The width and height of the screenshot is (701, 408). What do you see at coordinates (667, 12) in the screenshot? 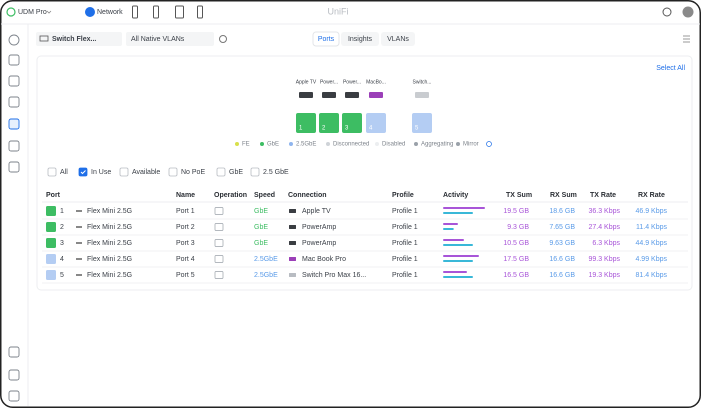
I see `theme-toggle` at bounding box center [667, 12].